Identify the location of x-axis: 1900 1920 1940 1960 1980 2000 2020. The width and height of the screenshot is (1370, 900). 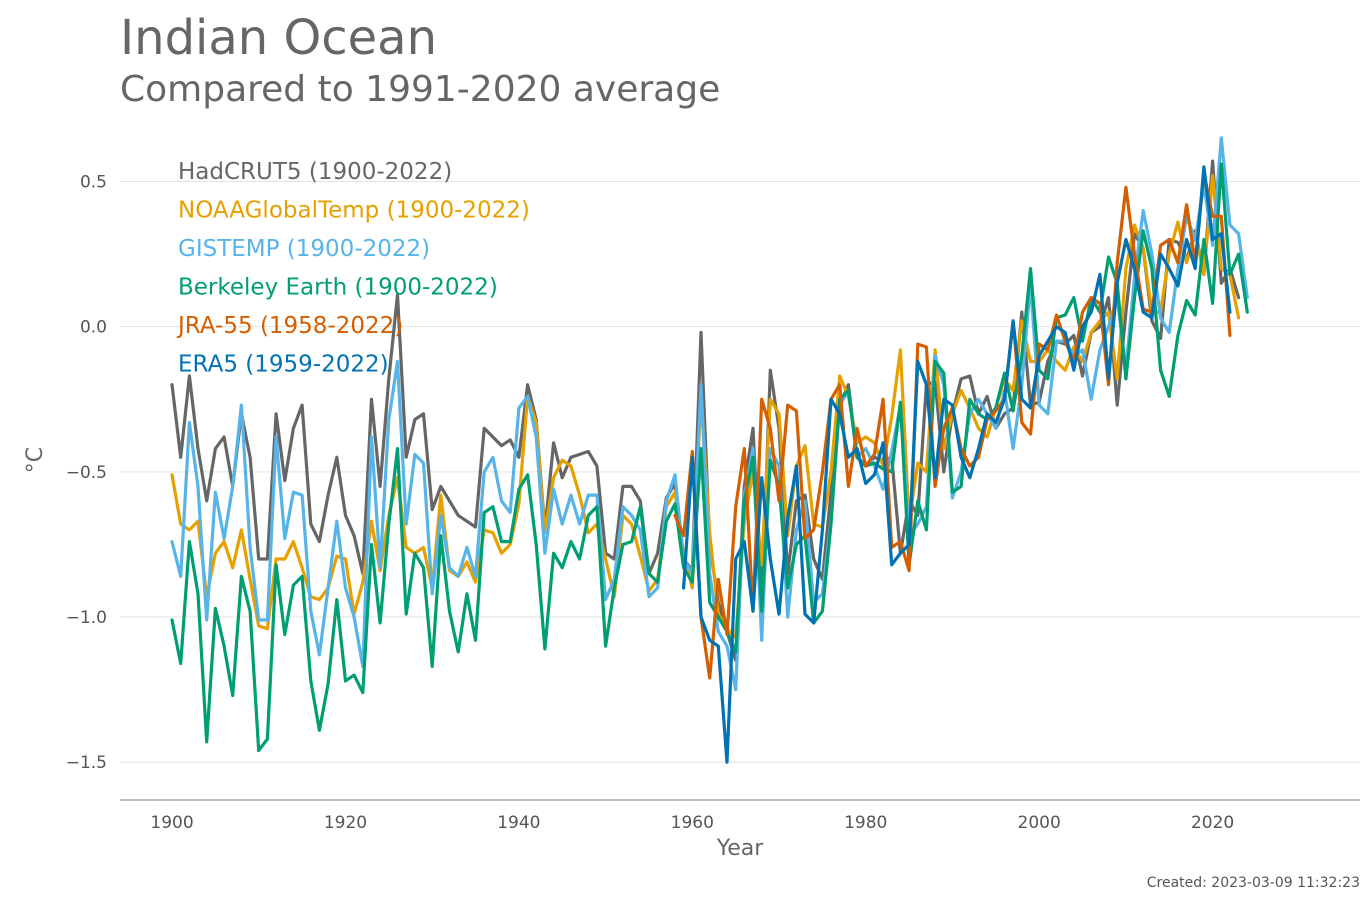
(692, 823).